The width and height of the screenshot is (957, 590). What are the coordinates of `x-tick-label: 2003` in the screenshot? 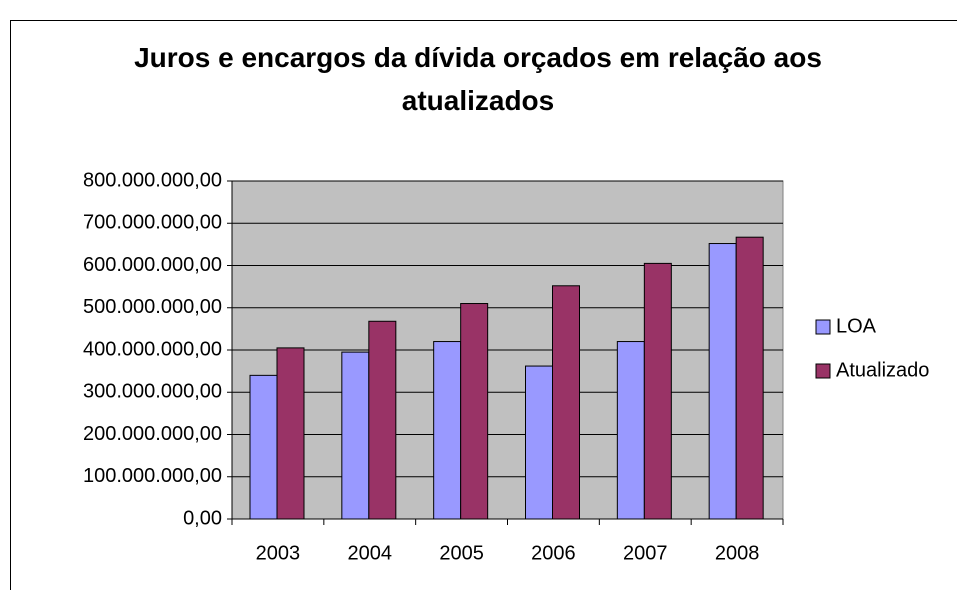 It's located at (278, 553).